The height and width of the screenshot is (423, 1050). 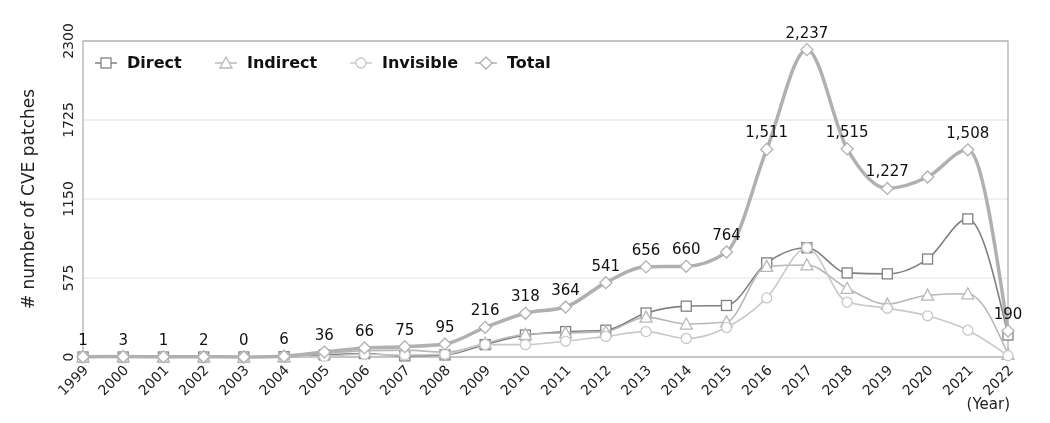 What do you see at coordinates (807, 32) in the screenshot?
I see `data-label: 2,237` at bounding box center [807, 32].